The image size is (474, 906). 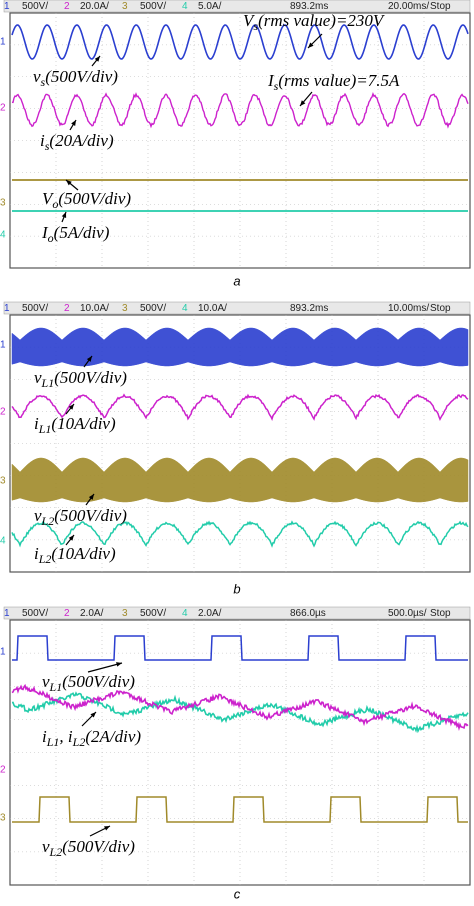 I want to click on annotation: Is(rms value)=7.5A, so click(x=333, y=82).